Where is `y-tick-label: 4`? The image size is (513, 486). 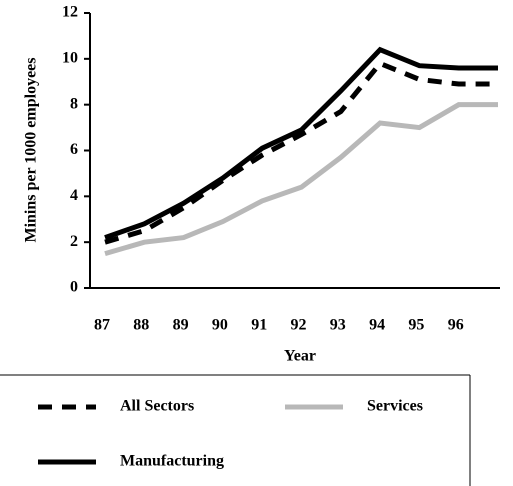 y-tick-label: 4 is located at coordinates (74, 195).